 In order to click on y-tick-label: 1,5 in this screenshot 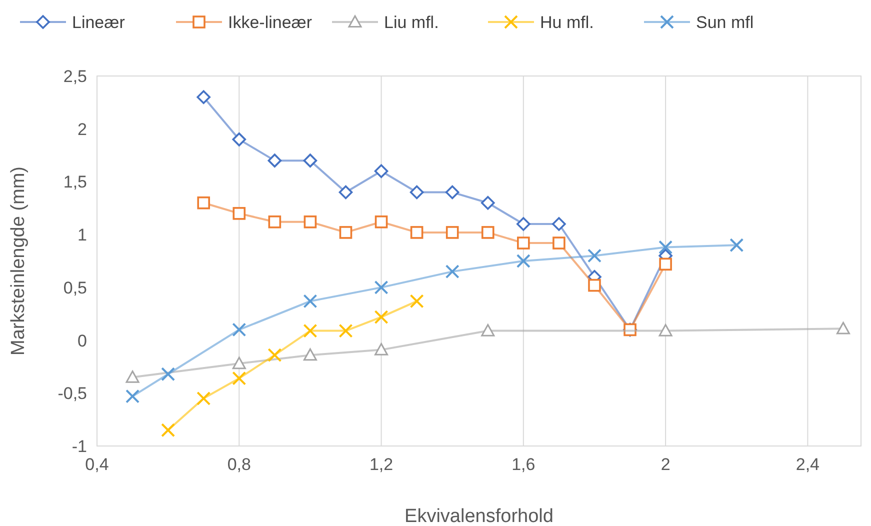, I will do `click(75, 182)`.